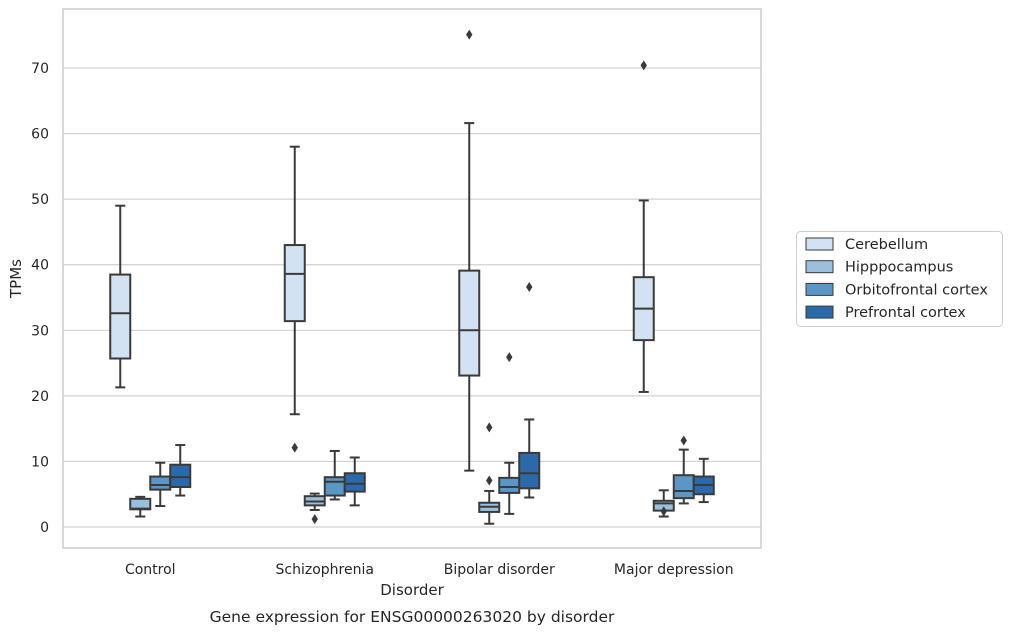 The width and height of the screenshot is (1013, 634). What do you see at coordinates (44, 528) in the screenshot?
I see `y-tick-label: 0` at bounding box center [44, 528].